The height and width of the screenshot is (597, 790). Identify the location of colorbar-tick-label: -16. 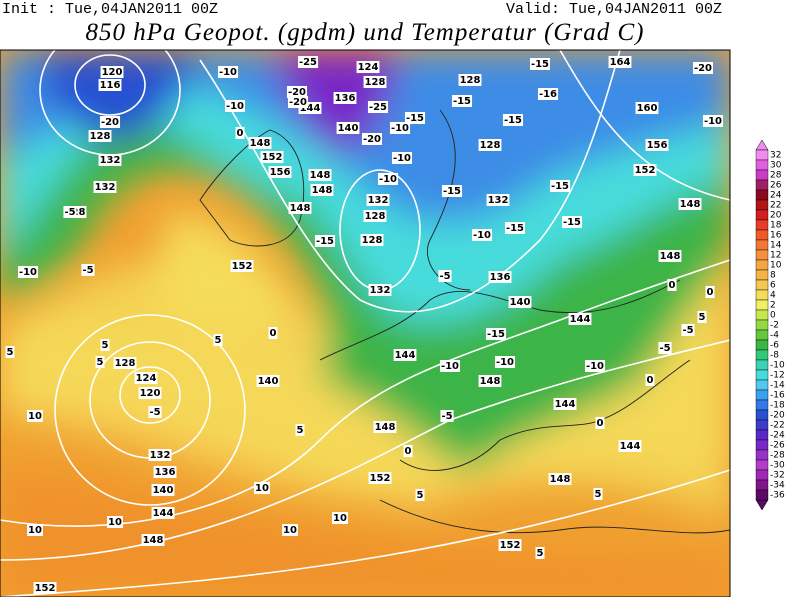
(777, 396).